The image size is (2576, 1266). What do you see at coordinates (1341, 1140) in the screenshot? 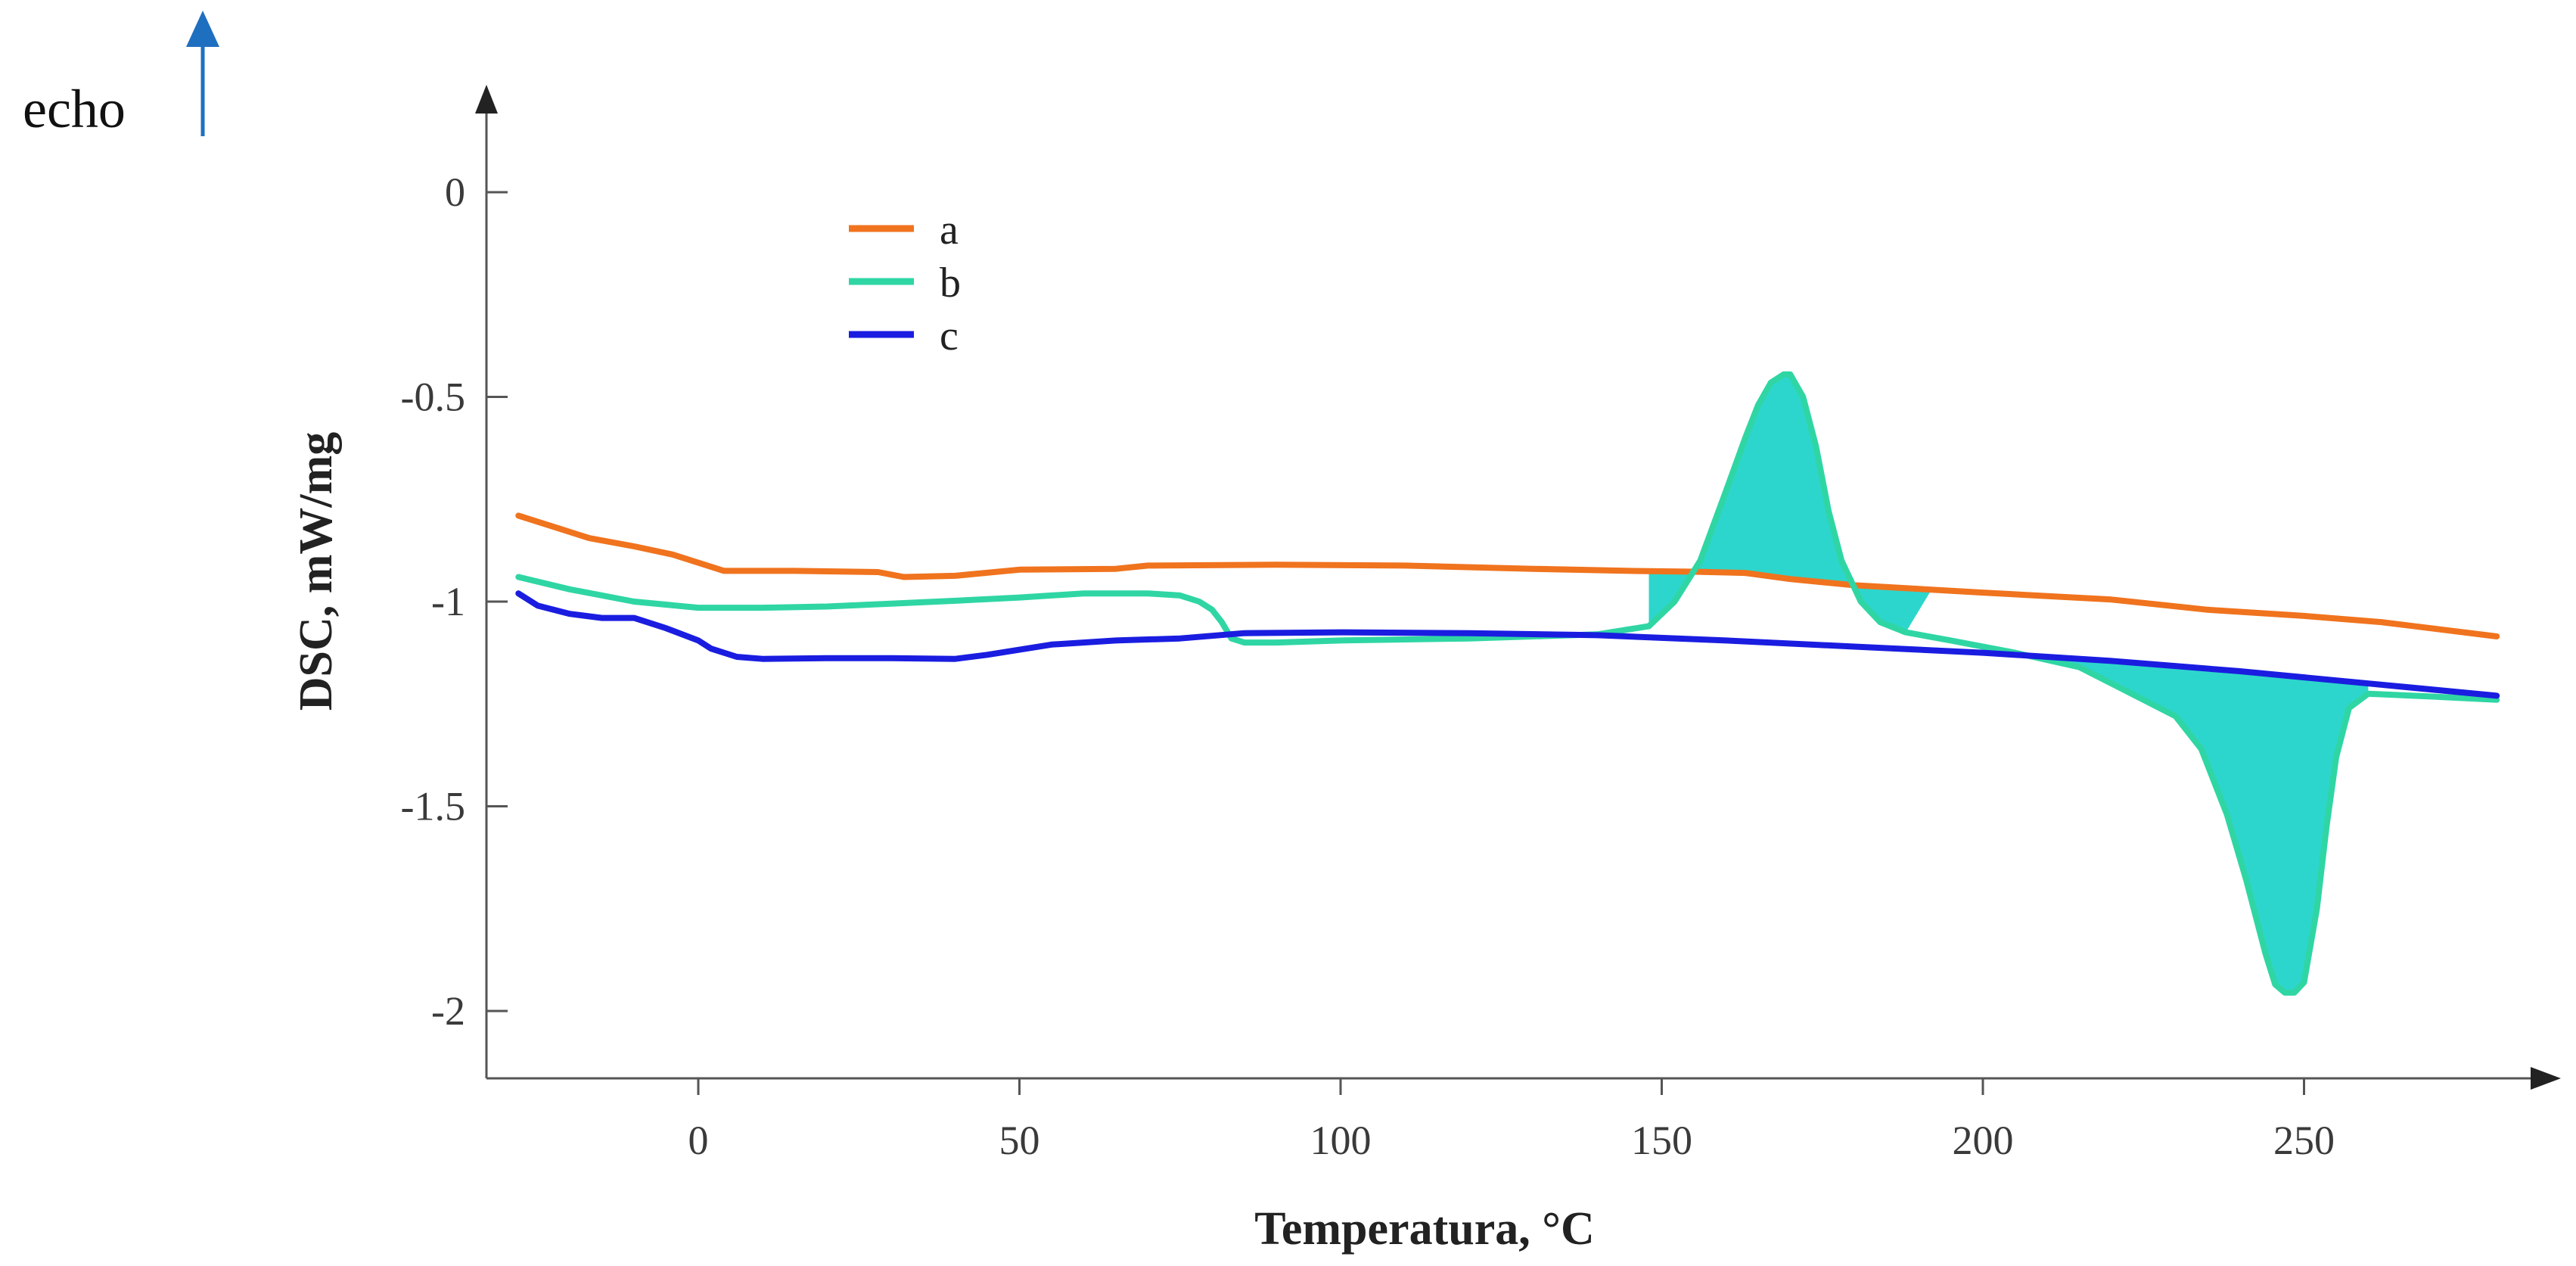
I see `x-tick-label: 100` at bounding box center [1341, 1140].